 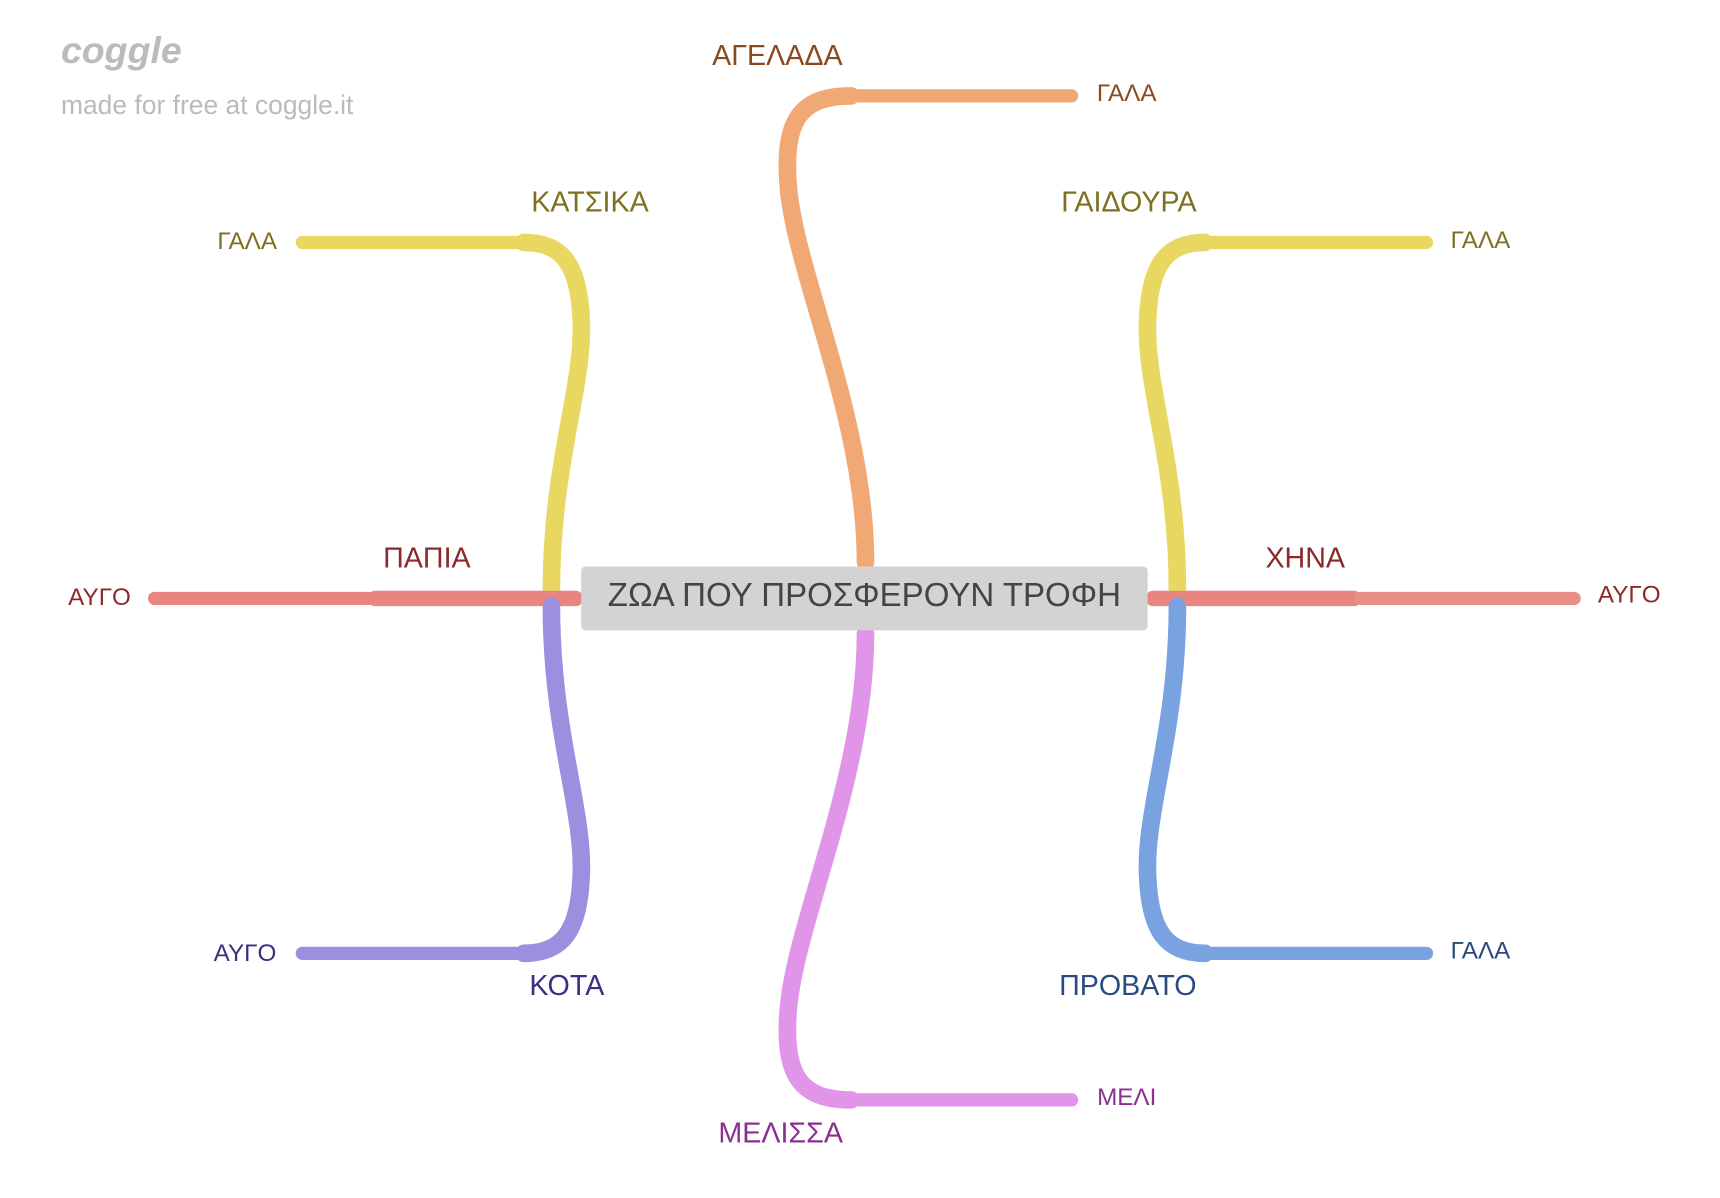 What do you see at coordinates (1129, 202) in the screenshot?
I see `node-label: ΓΑΙΔΟΥΡΑ` at bounding box center [1129, 202].